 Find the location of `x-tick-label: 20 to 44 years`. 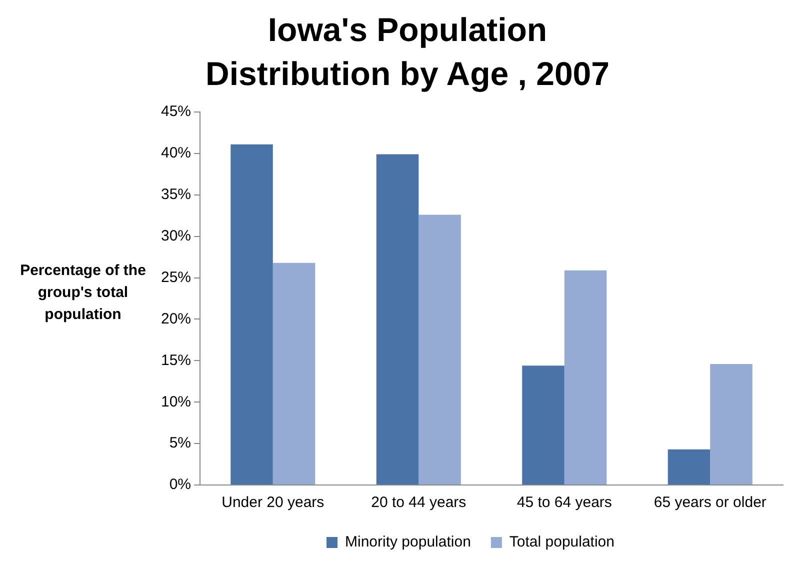

x-tick-label: 20 to 44 years is located at coordinates (418, 503).